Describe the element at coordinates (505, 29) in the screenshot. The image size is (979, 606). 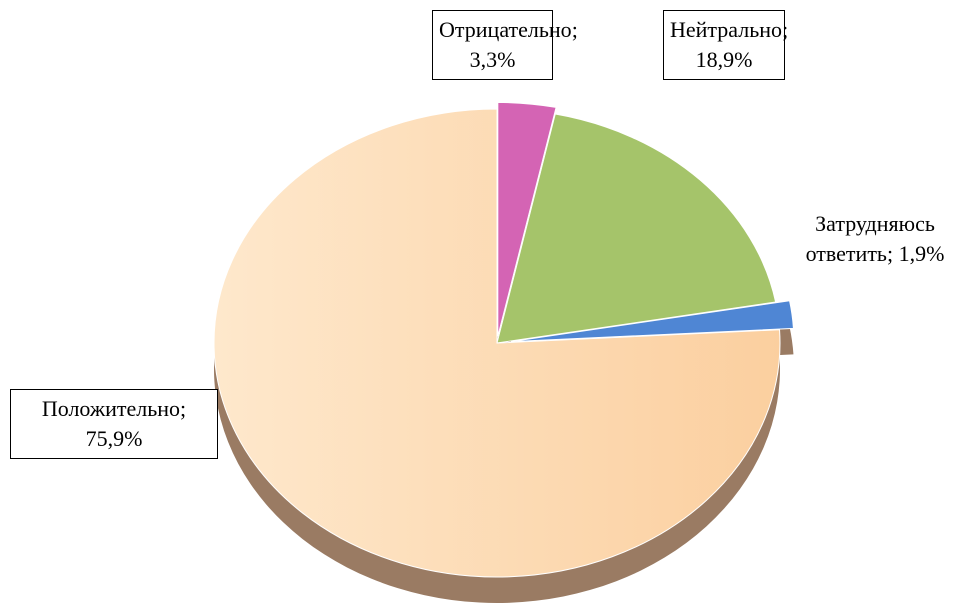
I see `label-category: Отрицательно` at that location.